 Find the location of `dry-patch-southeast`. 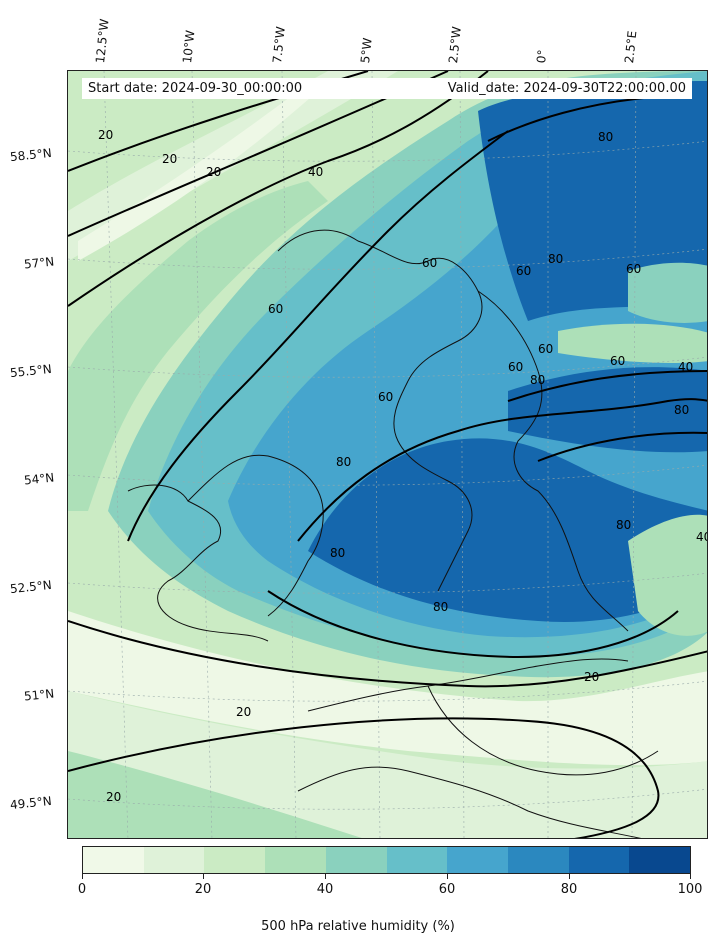

dry-patch-southeast is located at coordinates (667, 575).